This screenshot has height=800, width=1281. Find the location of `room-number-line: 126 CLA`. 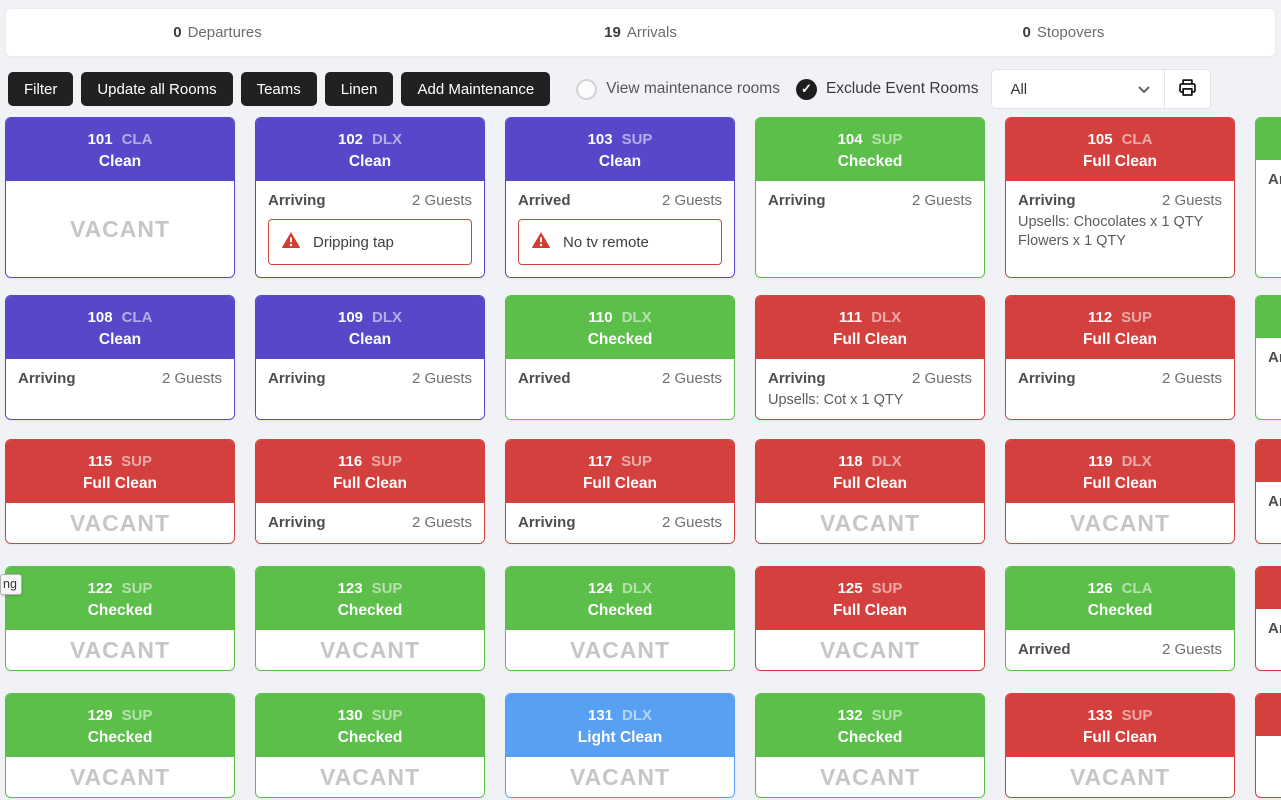

room-number-line: 126 CLA is located at coordinates (1120, 588).